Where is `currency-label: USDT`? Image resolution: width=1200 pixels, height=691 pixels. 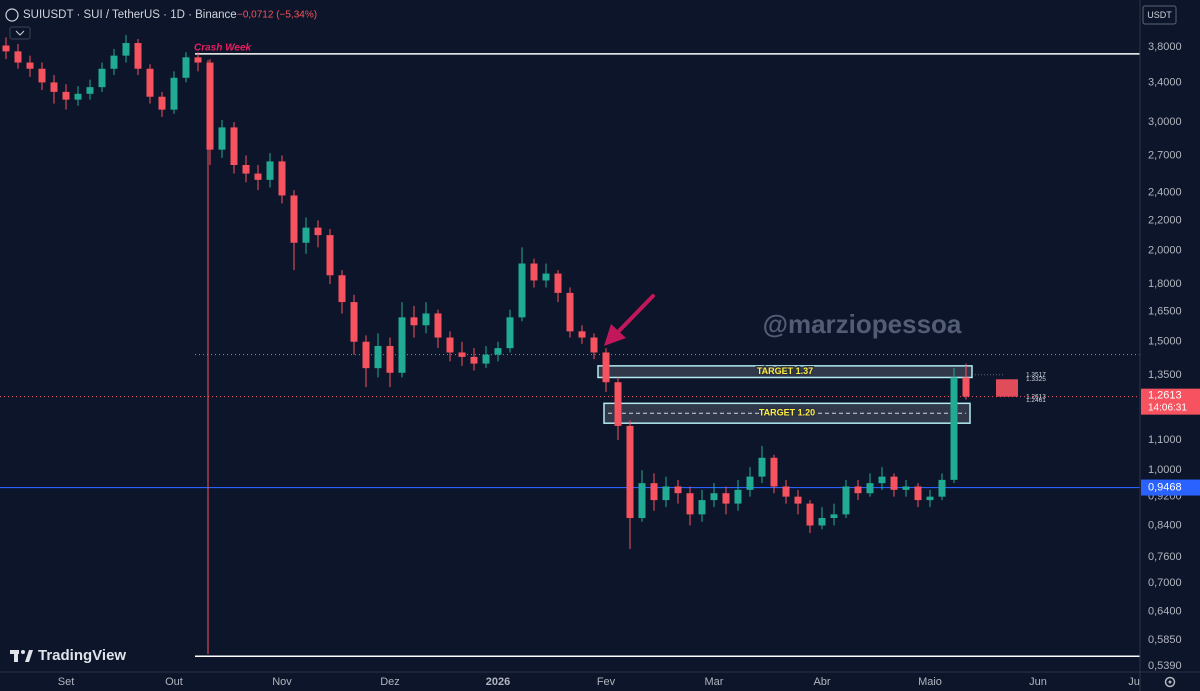
currency-label: USDT is located at coordinates (1159, 15).